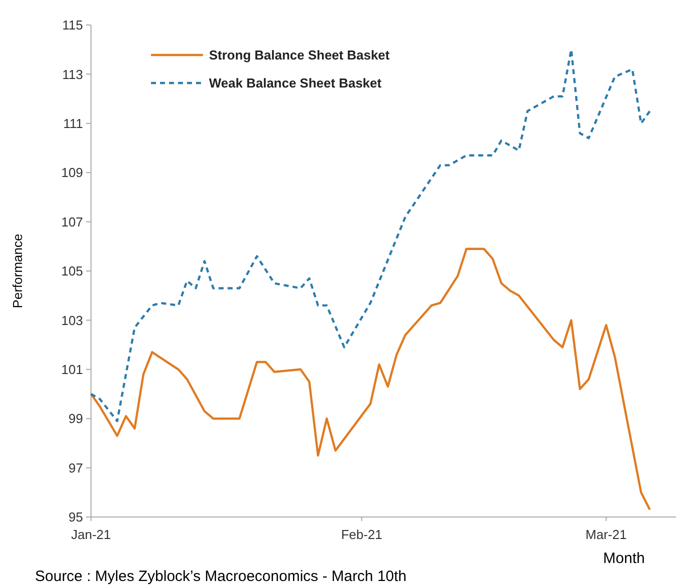 This screenshot has width=684, height=585. I want to click on y-tick-label: 109, so click(72, 172).